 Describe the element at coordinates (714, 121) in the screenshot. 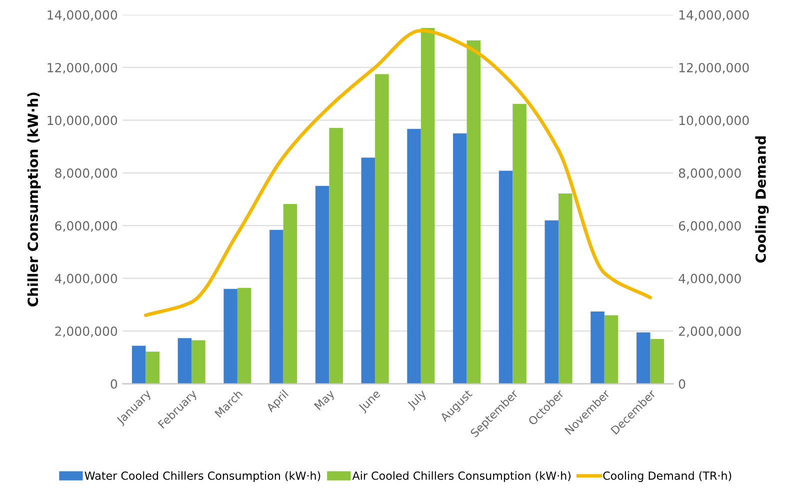

I see `y2-tick-label: 10,000,000` at that location.